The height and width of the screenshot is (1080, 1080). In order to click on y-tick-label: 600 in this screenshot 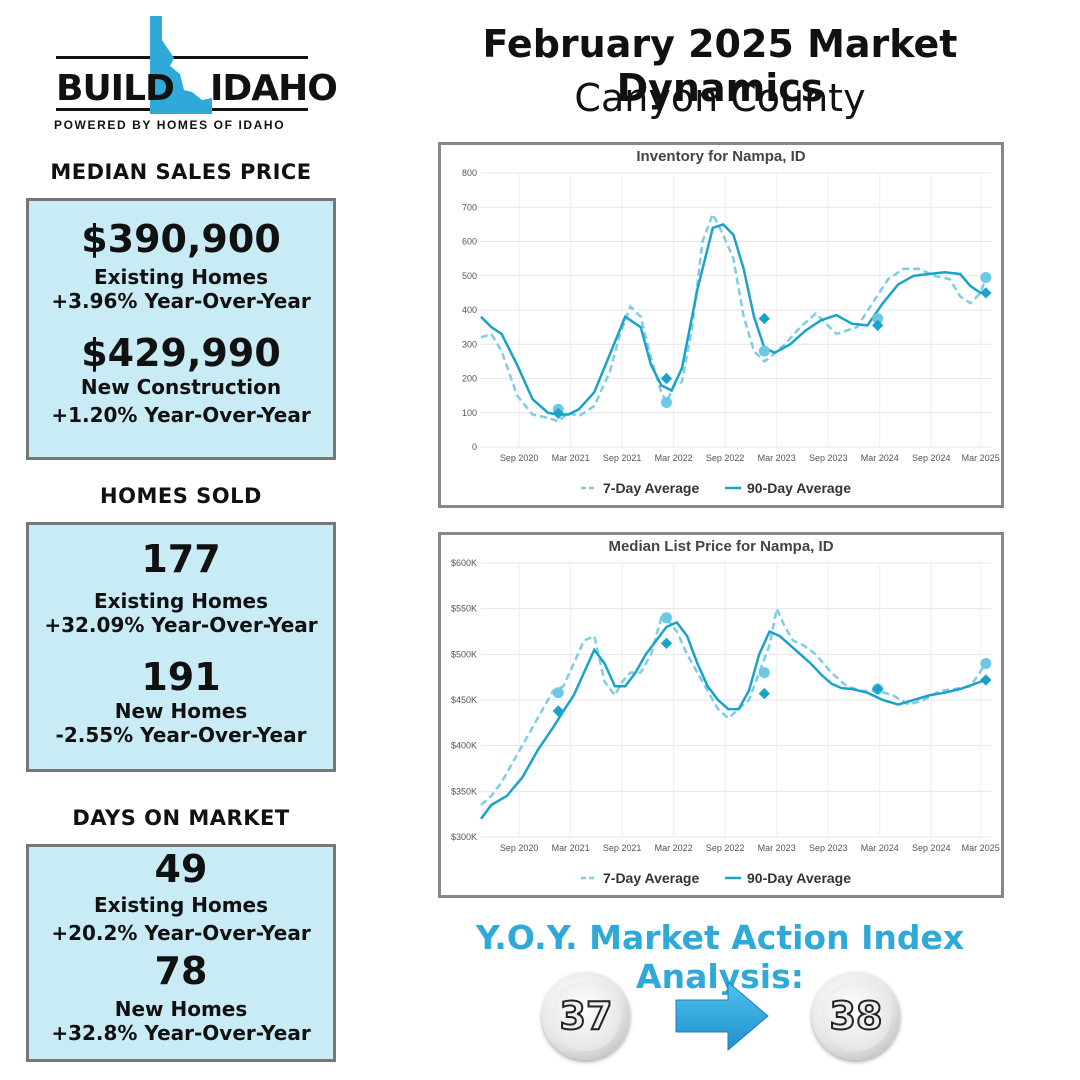, I will do `click(469, 242)`.